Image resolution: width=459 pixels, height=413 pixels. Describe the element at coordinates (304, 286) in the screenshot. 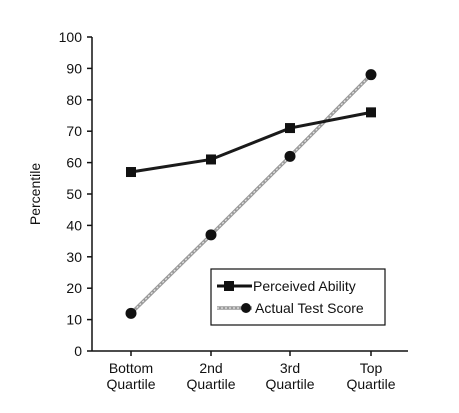

I see `legend-label-perceived-ability: Perceived Ability` at that location.